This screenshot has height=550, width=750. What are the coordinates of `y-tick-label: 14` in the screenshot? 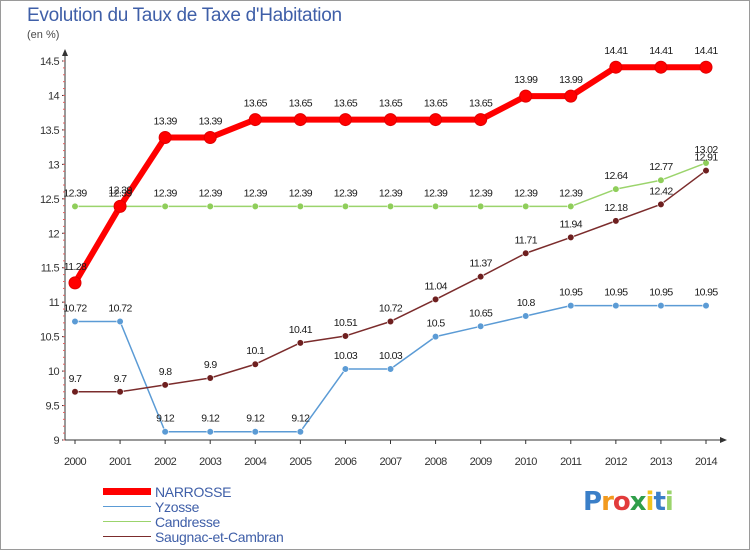 It's located at (54, 96).